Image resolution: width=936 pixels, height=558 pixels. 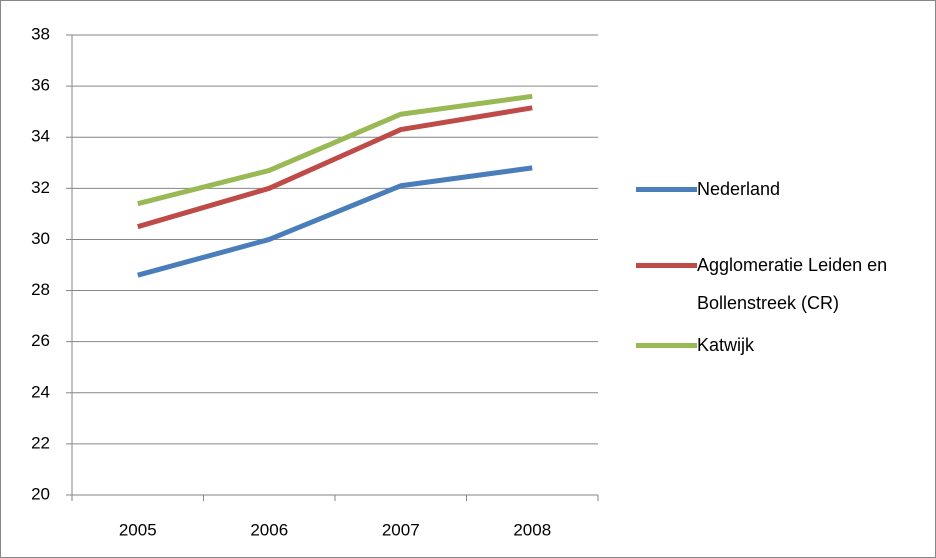 What do you see at coordinates (532, 529) in the screenshot?
I see `x-tick-label: 2008` at bounding box center [532, 529].